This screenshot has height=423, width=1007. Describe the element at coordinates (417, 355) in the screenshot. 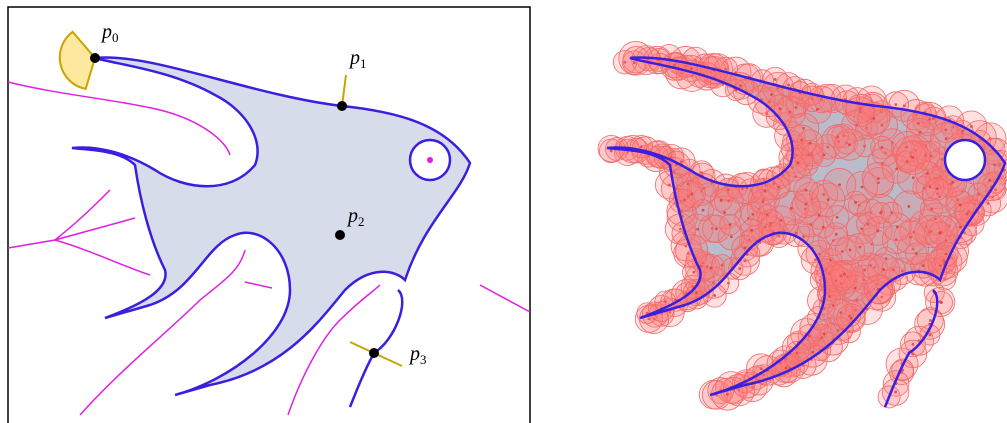

I see `point-label: p3` at that location.